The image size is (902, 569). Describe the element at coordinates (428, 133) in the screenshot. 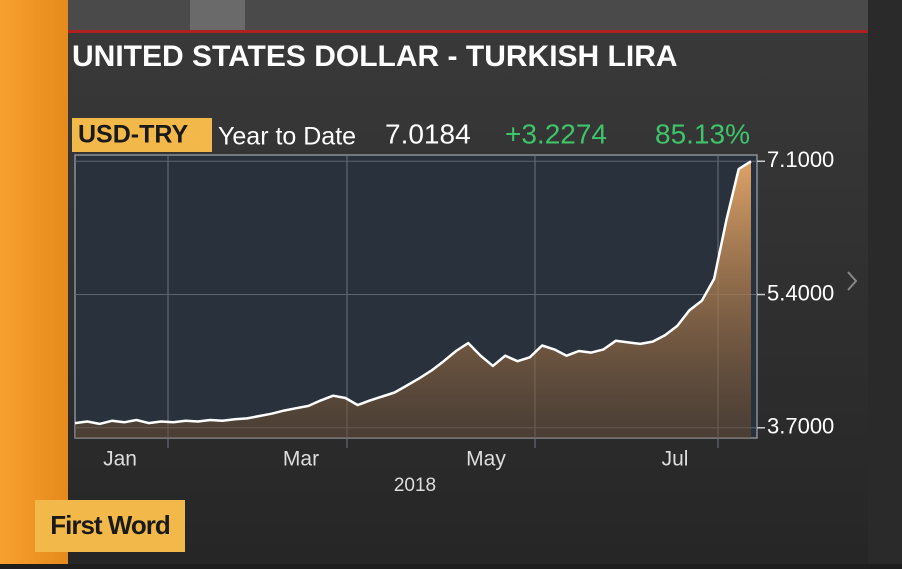

I see `last-price: 7.0184` at that location.